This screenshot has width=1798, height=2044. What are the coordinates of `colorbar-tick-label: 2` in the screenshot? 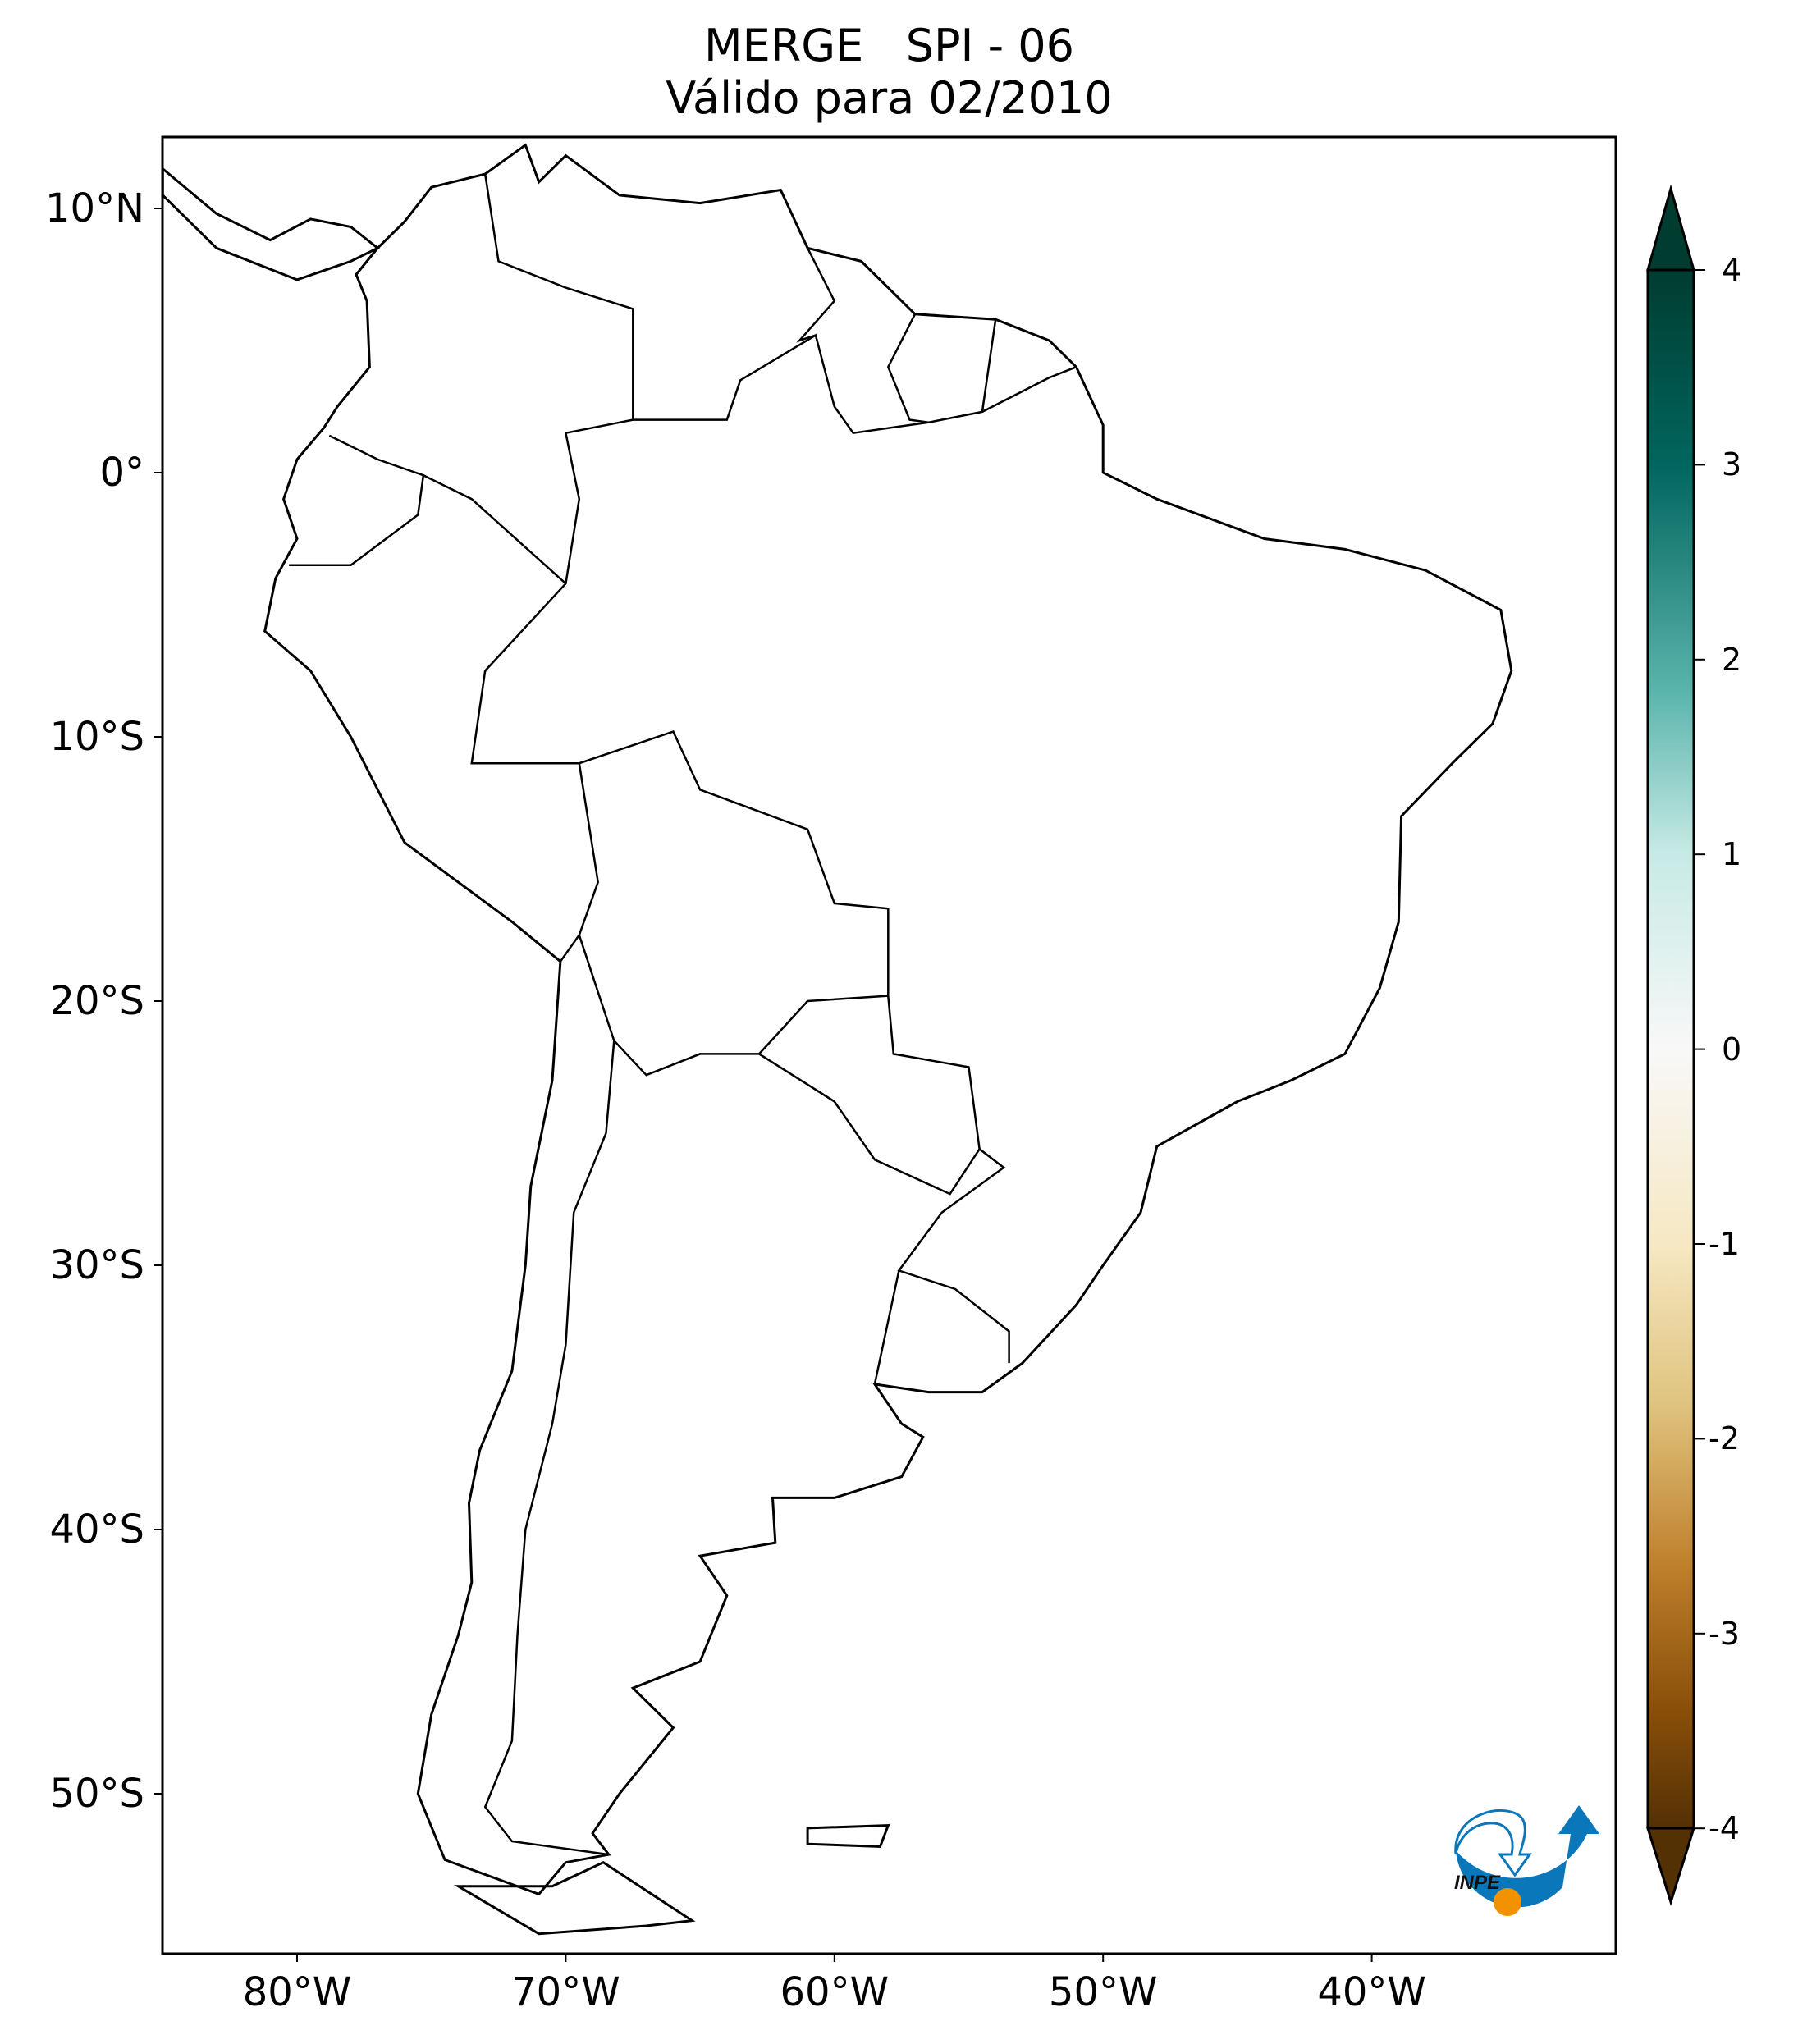 It's located at (1732, 659).